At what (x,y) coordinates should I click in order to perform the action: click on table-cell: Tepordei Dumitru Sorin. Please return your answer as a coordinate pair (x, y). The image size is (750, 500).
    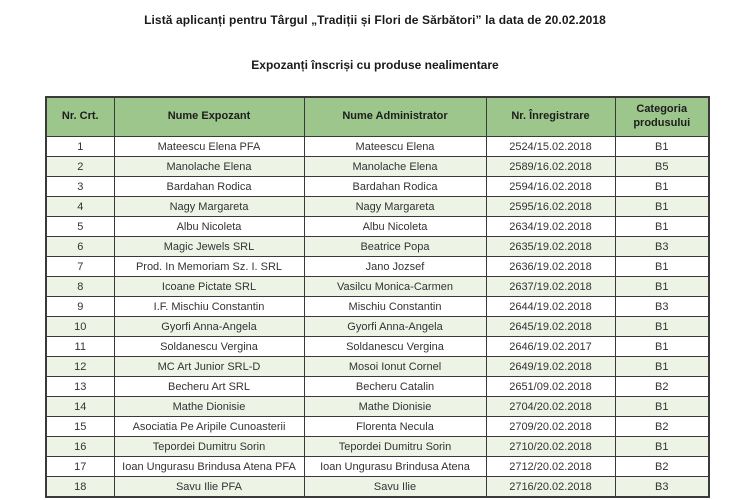
    Looking at the image, I should click on (209, 446).